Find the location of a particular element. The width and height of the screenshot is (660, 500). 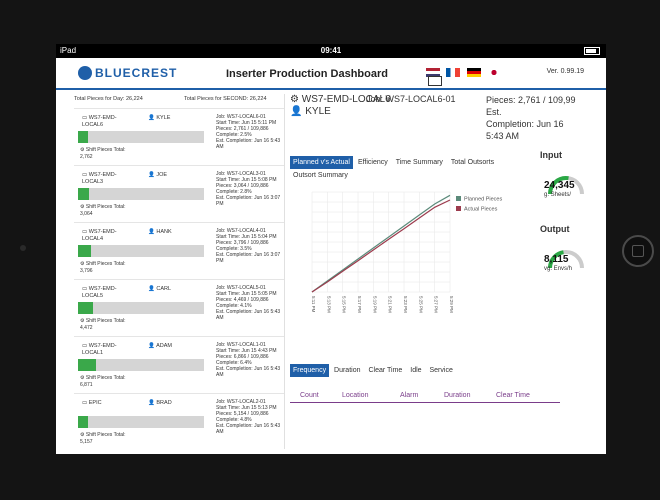

legend-label: Actual Pieces is located at coordinates (481, 210).